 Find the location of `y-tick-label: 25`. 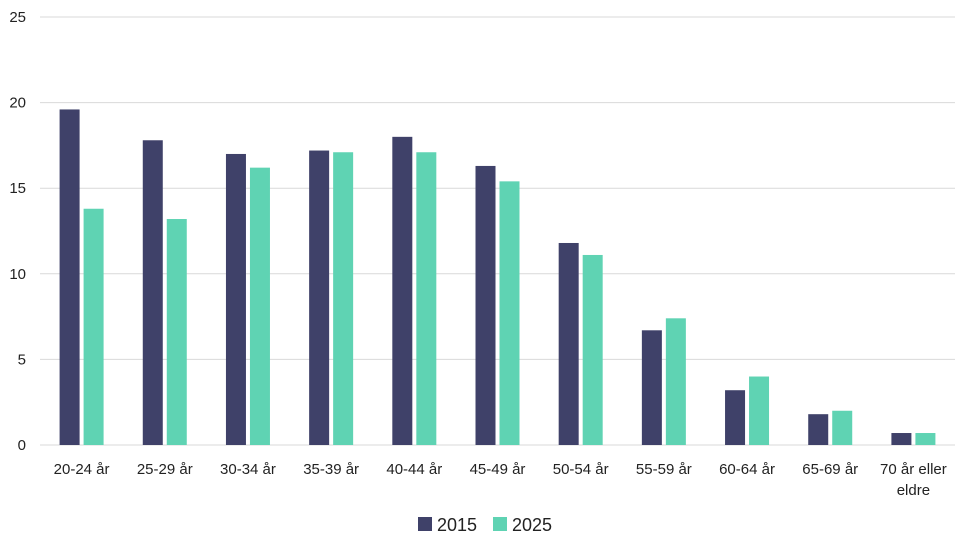

y-tick-label: 25 is located at coordinates (17, 17).